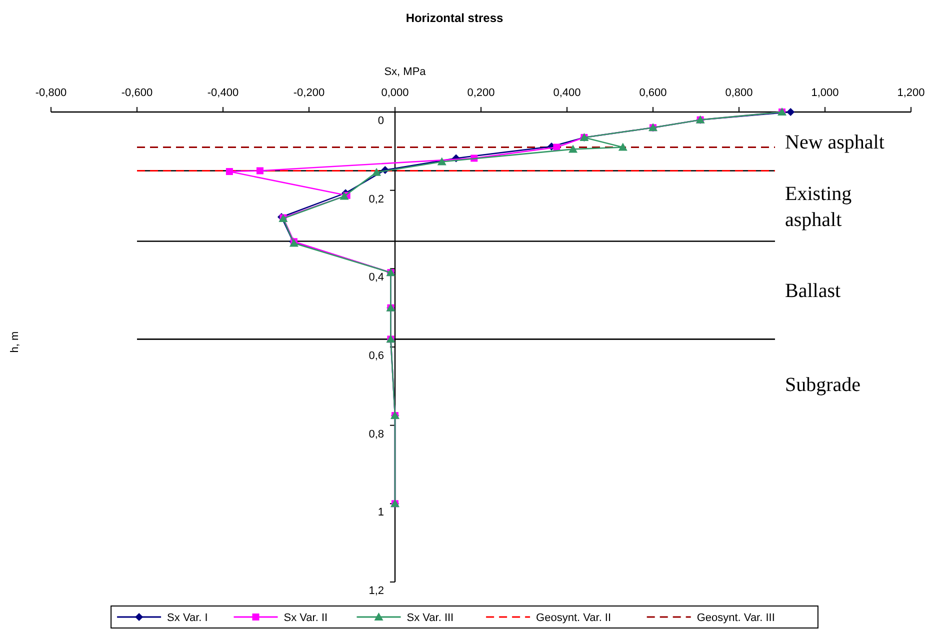 This screenshot has height=633, width=929. I want to click on annotation: New asphalt, so click(835, 142).